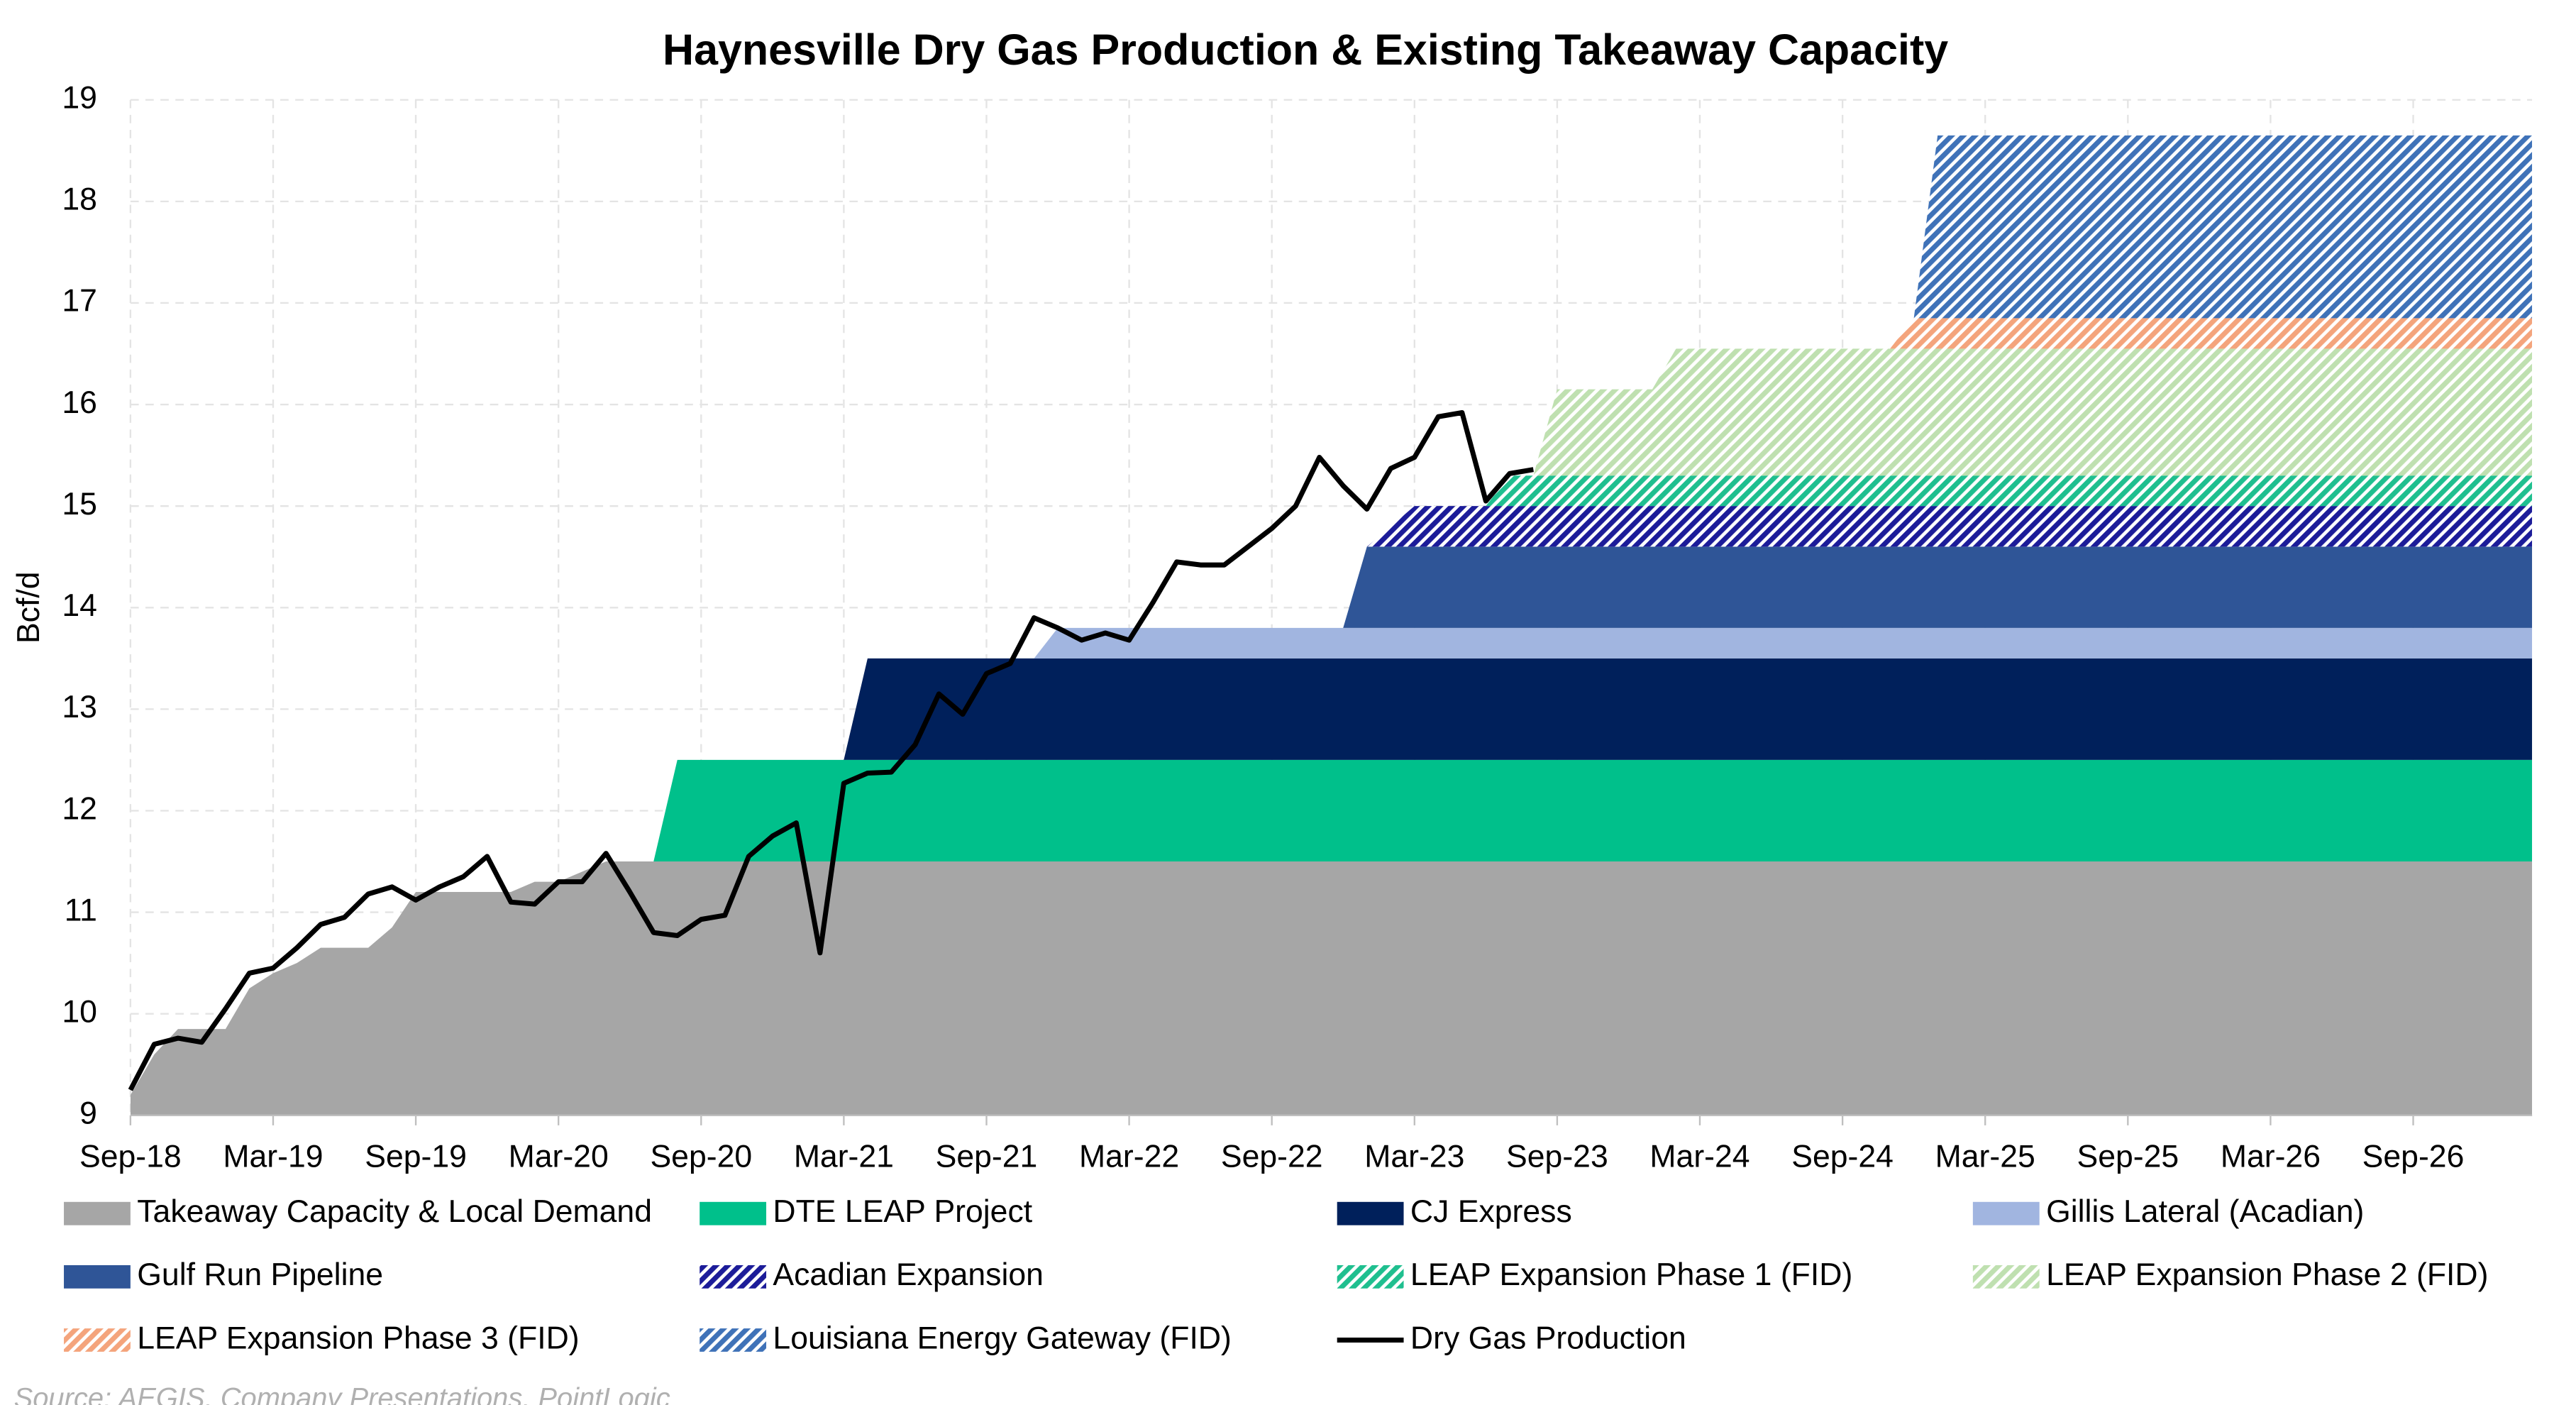 This screenshot has width=2576, height=1405. I want to click on y-tick-label: 14, so click(79, 605).